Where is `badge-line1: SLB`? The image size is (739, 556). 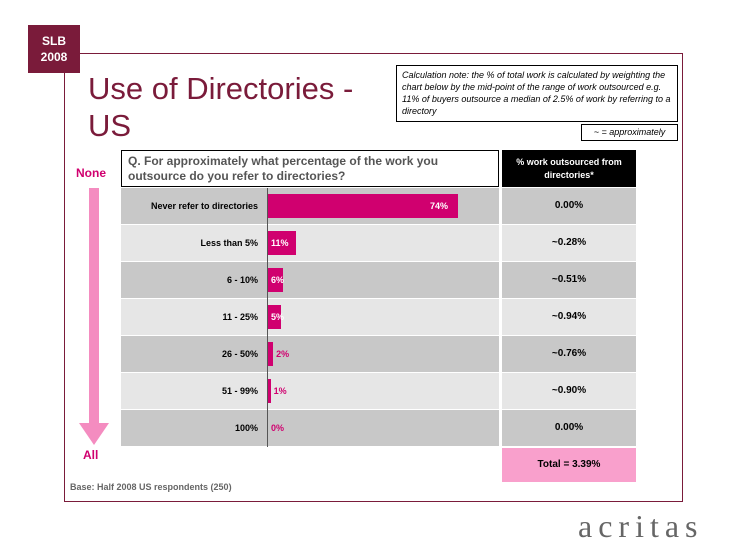 badge-line1: SLB is located at coordinates (54, 41).